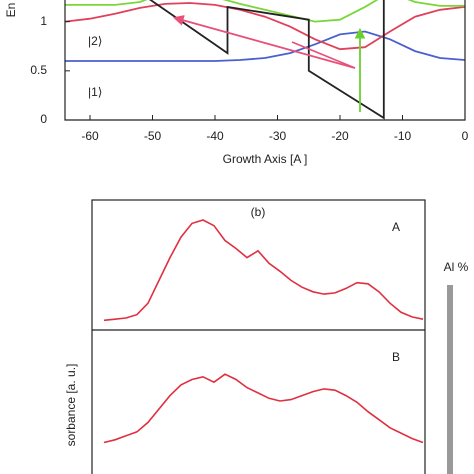 The width and height of the screenshot is (474, 474). Describe the element at coordinates (95, 92) in the screenshot. I see `state-label: |1⟩` at that location.